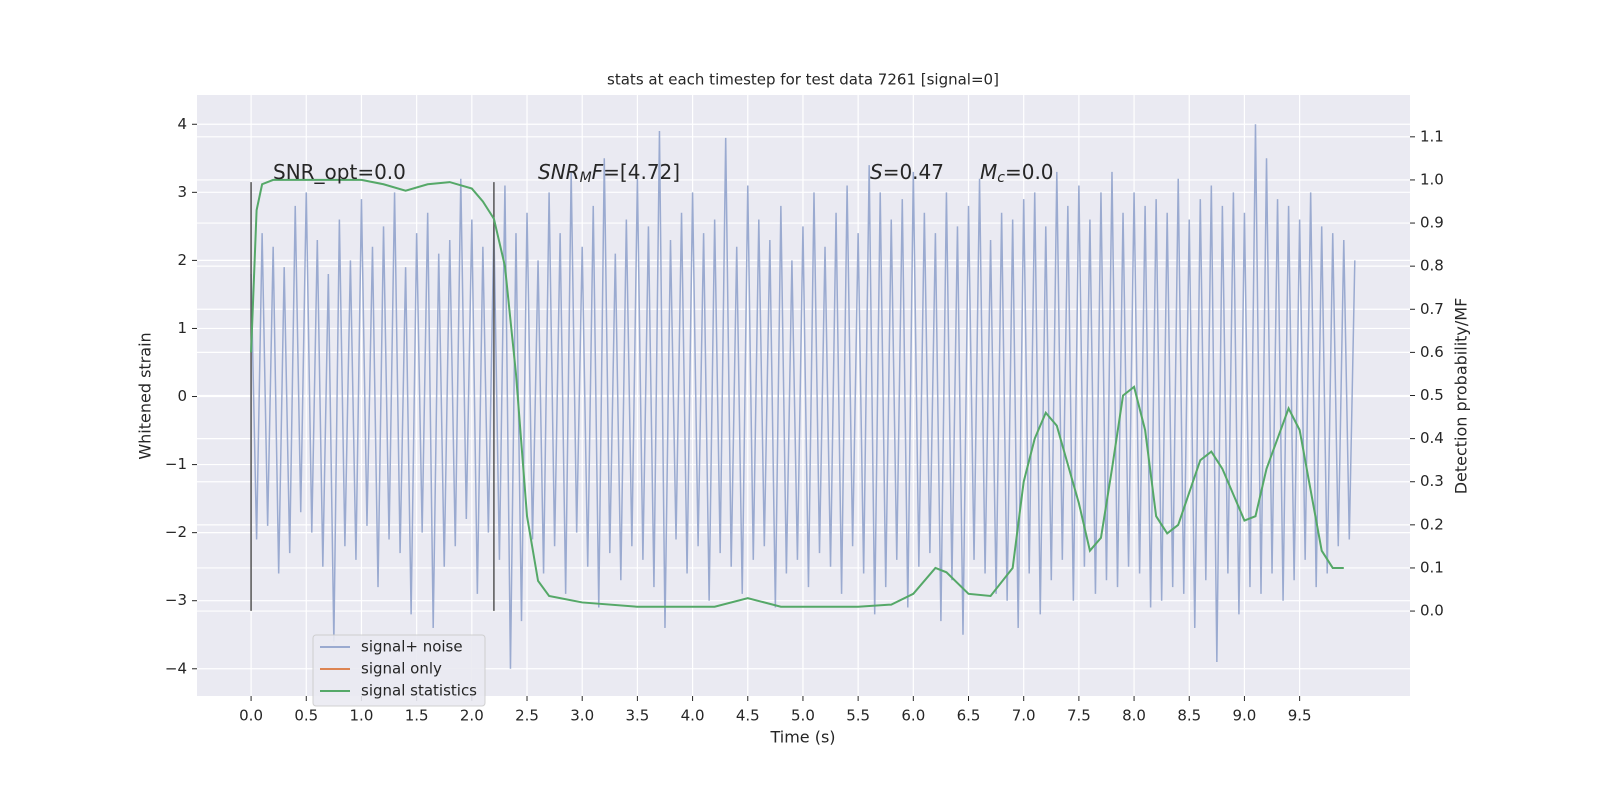  What do you see at coordinates (182, 124) in the screenshot?
I see `y-tick-label: 4` at bounding box center [182, 124].